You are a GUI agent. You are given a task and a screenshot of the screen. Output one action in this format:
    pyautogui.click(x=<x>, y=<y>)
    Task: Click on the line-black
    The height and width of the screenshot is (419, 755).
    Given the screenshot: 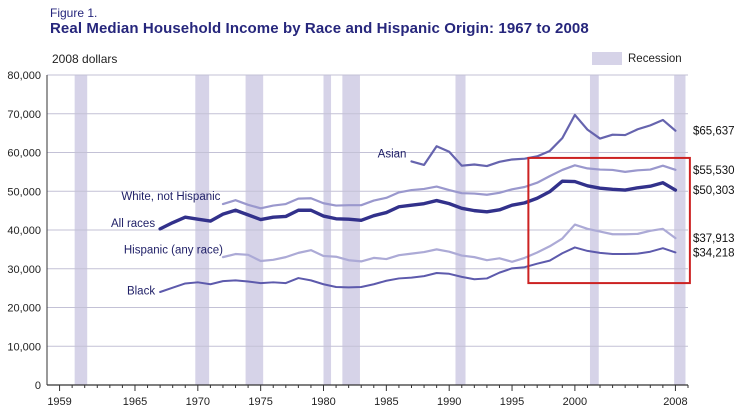 What is the action you would take?
    pyautogui.click(x=418, y=269)
    